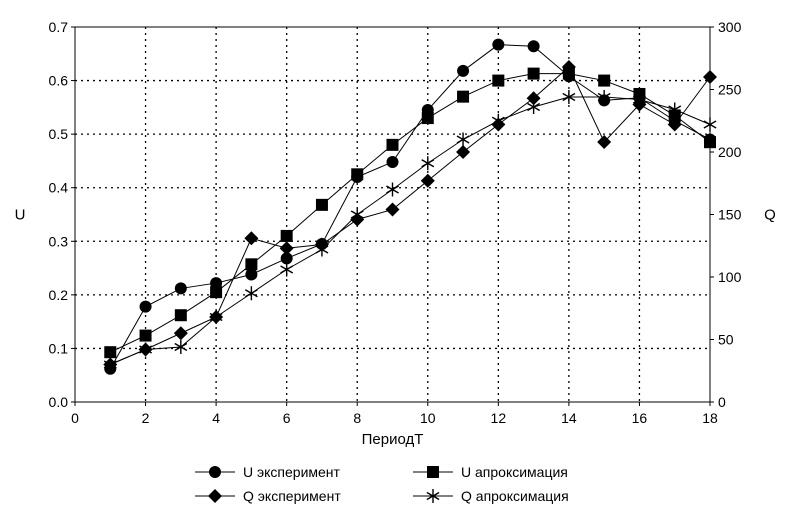 Image resolution: width=787 pixels, height=516 pixels. Describe the element at coordinates (20, 215) in the screenshot. I see `y-axis-title-left: U` at that location.